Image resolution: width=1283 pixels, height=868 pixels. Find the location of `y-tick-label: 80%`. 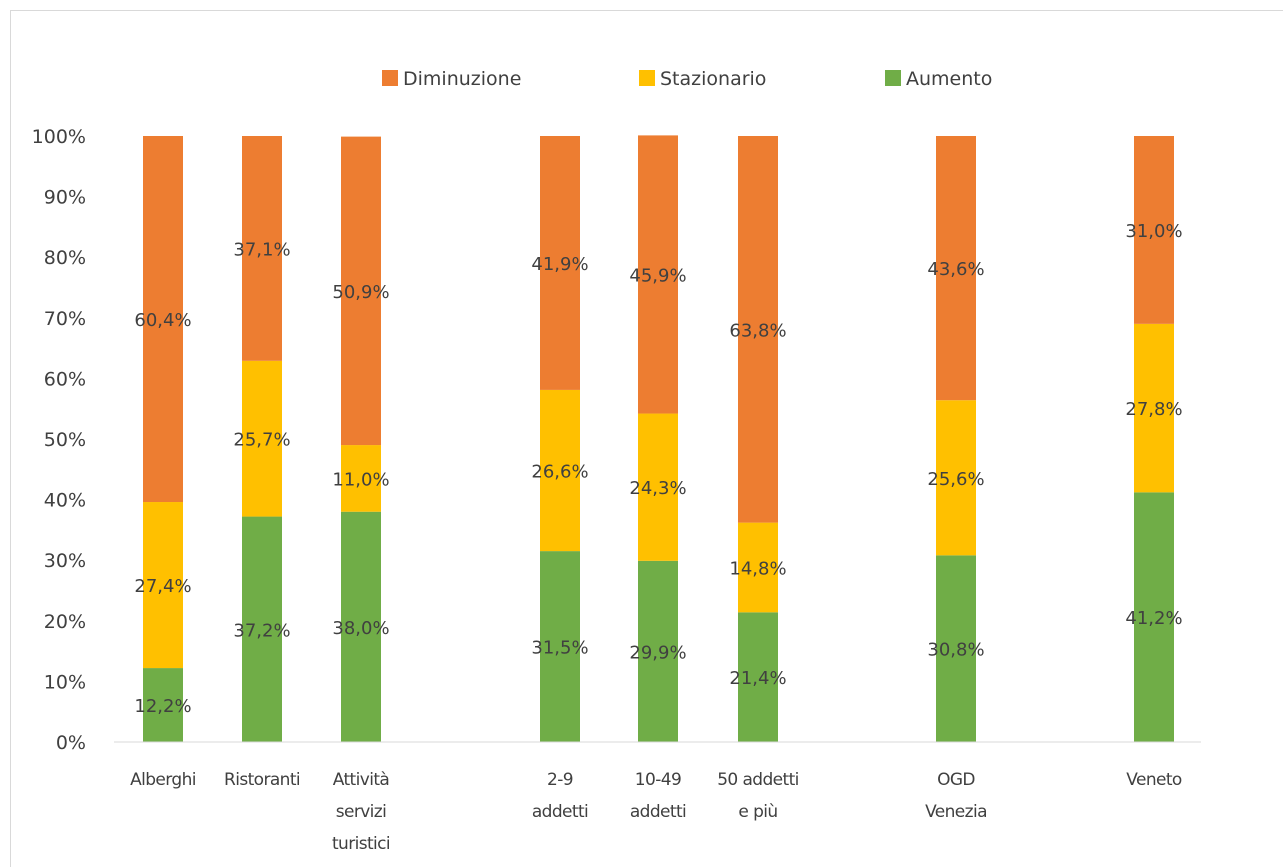

y-tick-label: 80% is located at coordinates (65, 258).